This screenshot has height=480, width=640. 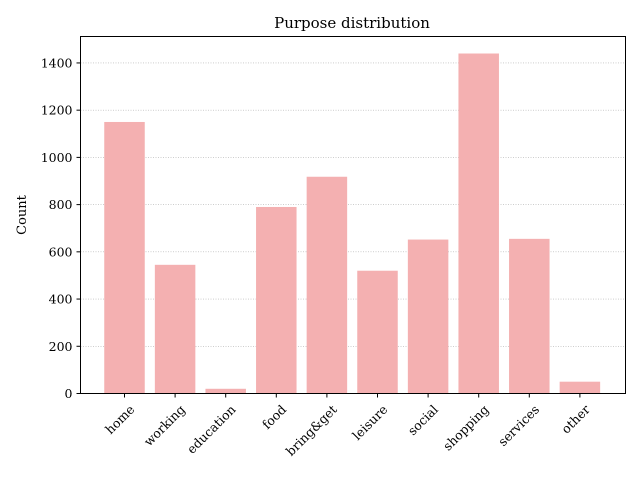 What do you see at coordinates (377, 332) in the screenshot?
I see `bar-leisure` at bounding box center [377, 332].